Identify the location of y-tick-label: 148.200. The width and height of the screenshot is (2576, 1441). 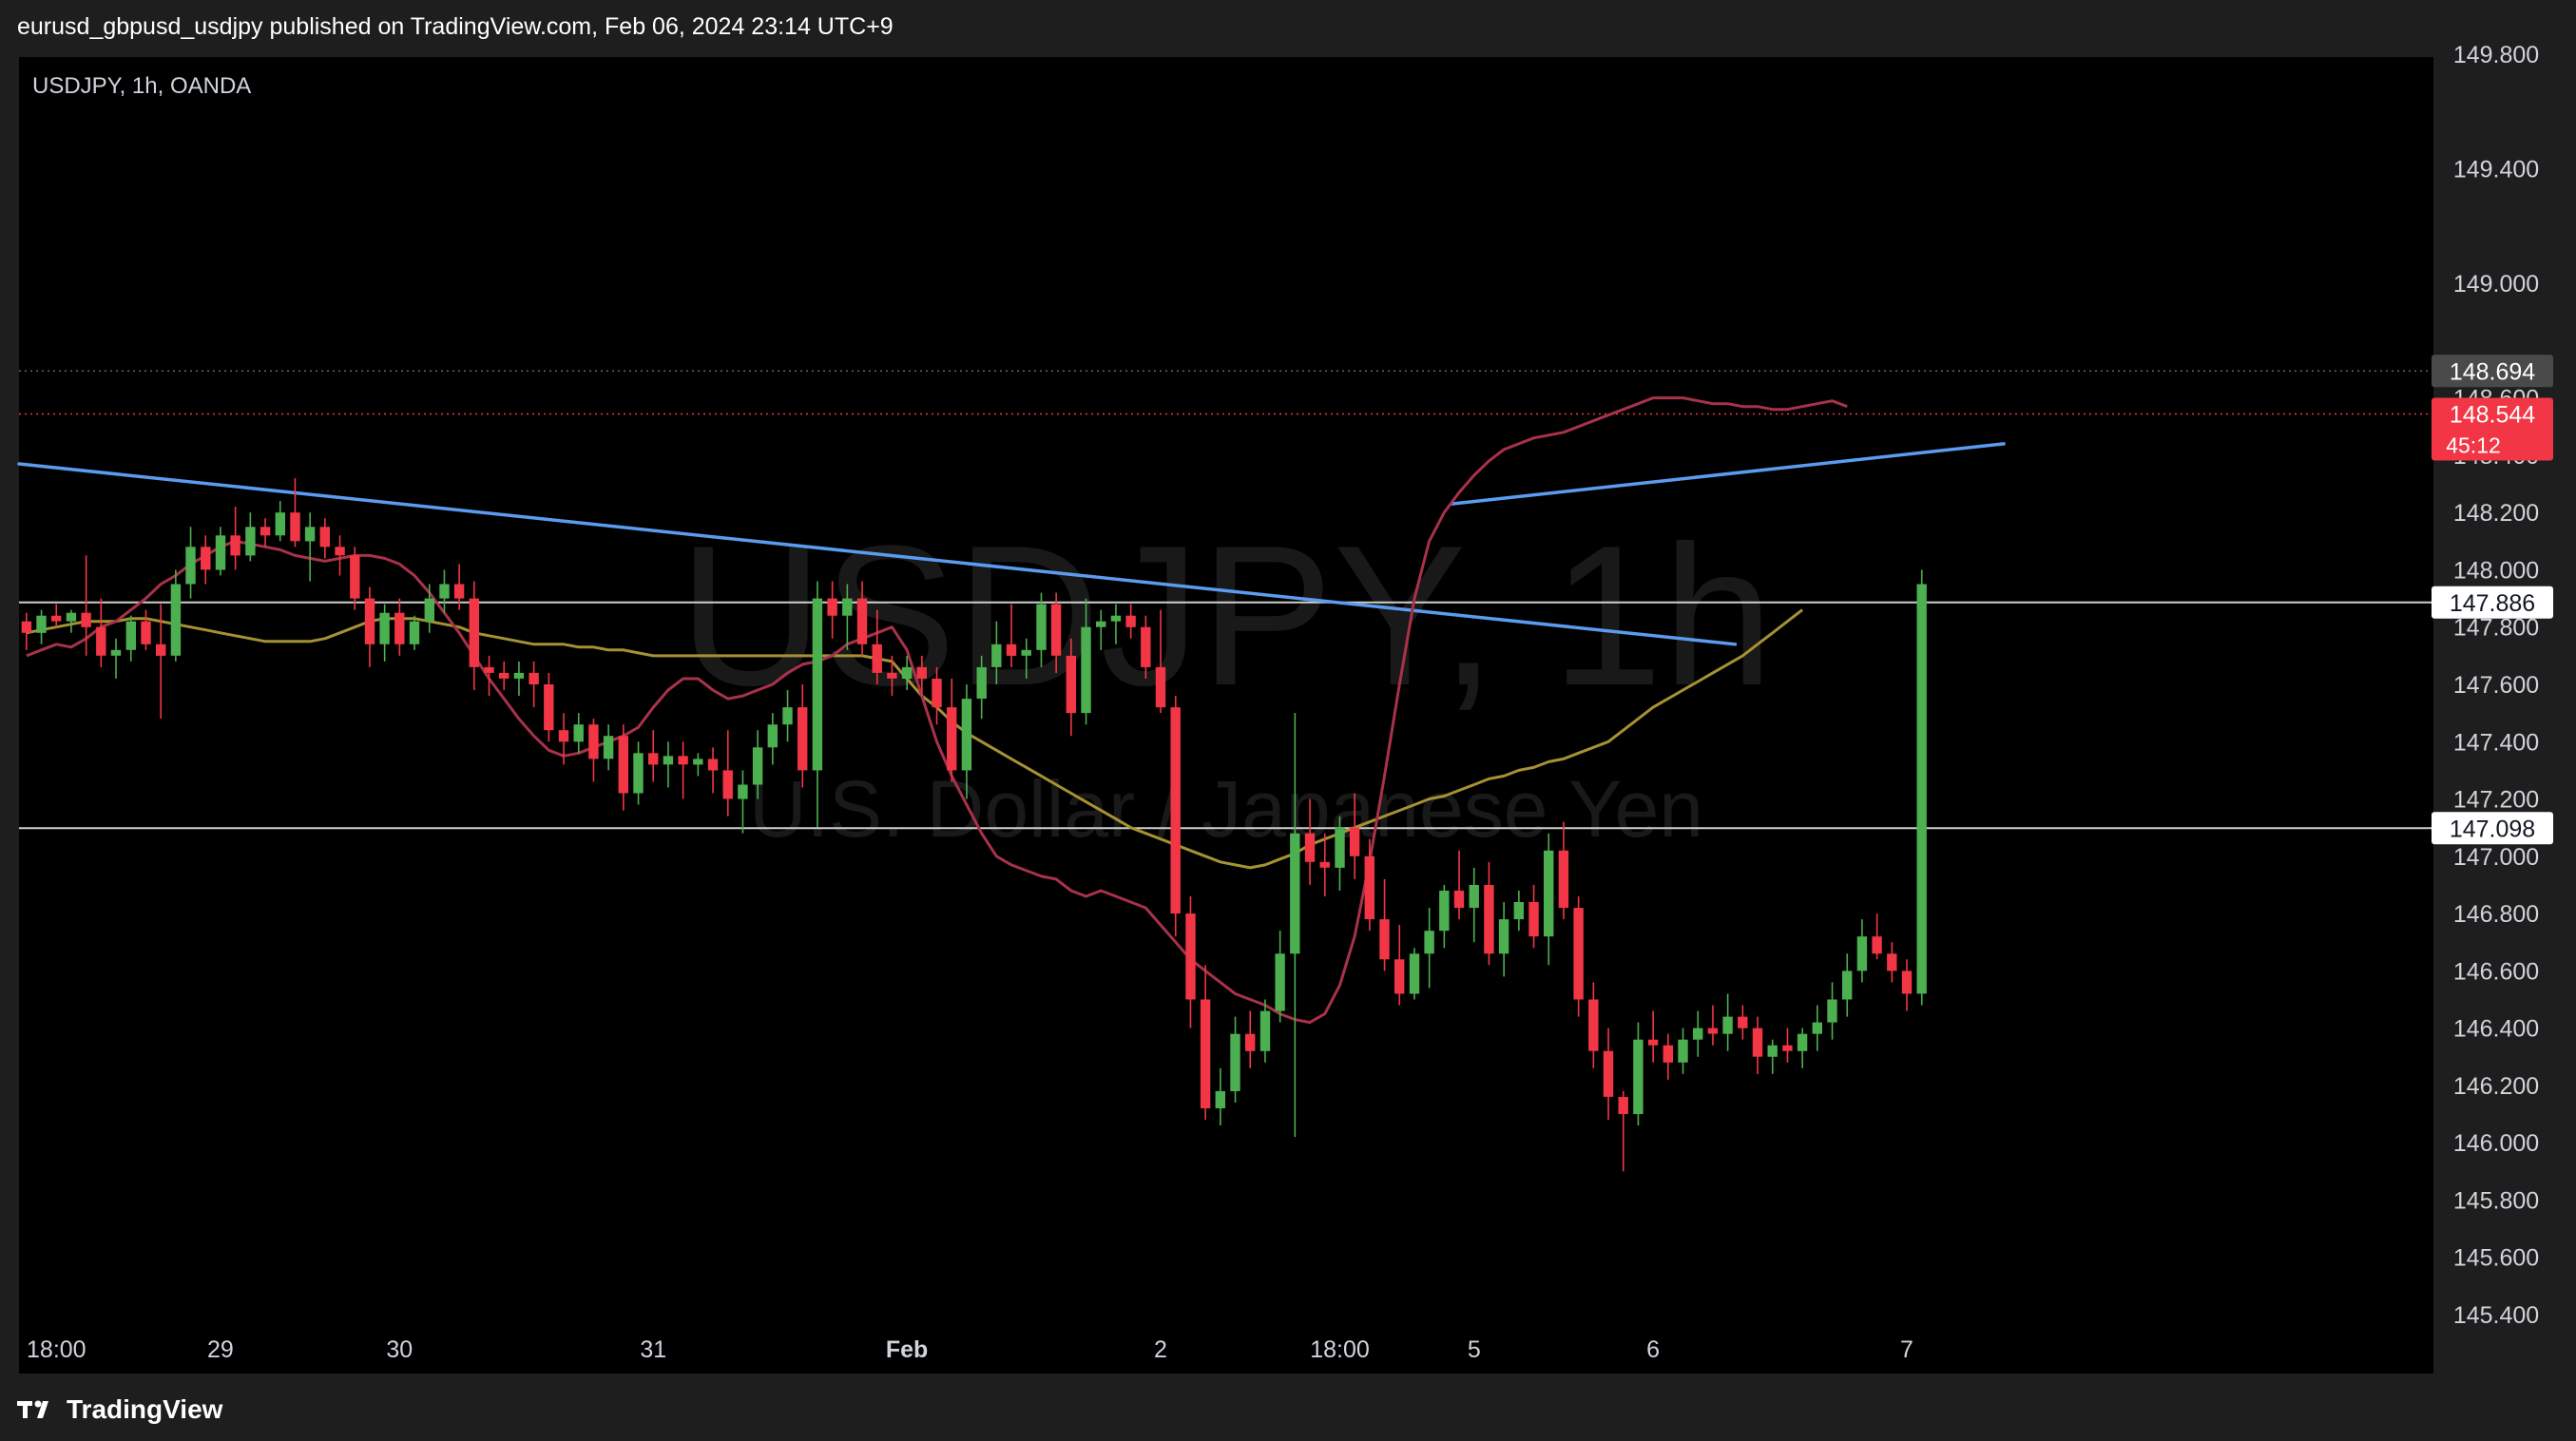
(2496, 513).